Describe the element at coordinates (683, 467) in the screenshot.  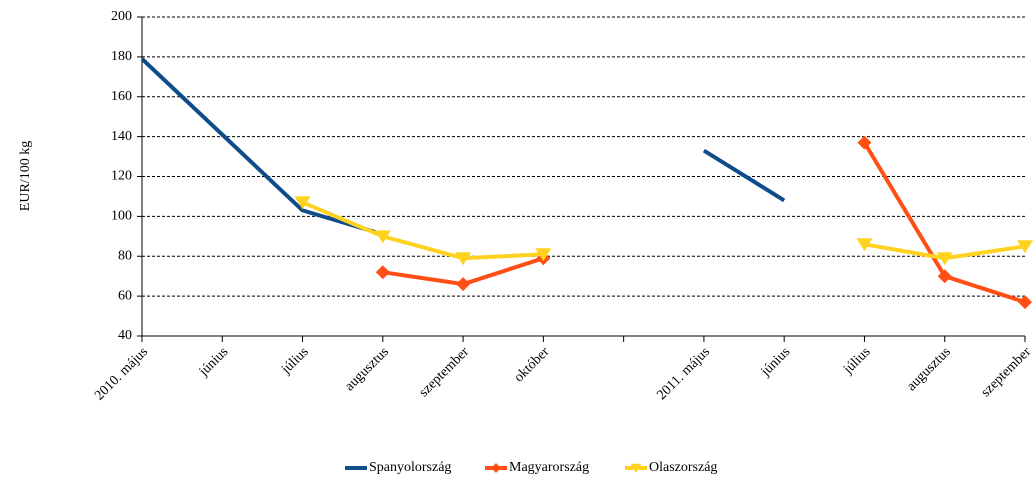
I see `legend-label: Olaszország` at that location.